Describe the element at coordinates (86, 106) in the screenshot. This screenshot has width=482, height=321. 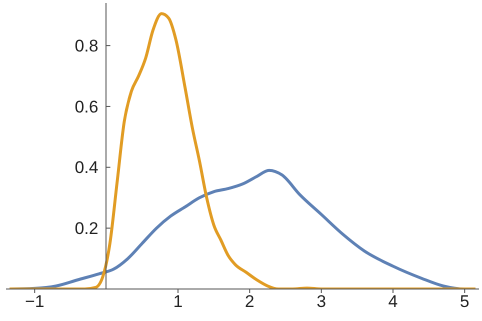
I see `y-tick-label: 0.6` at that location.